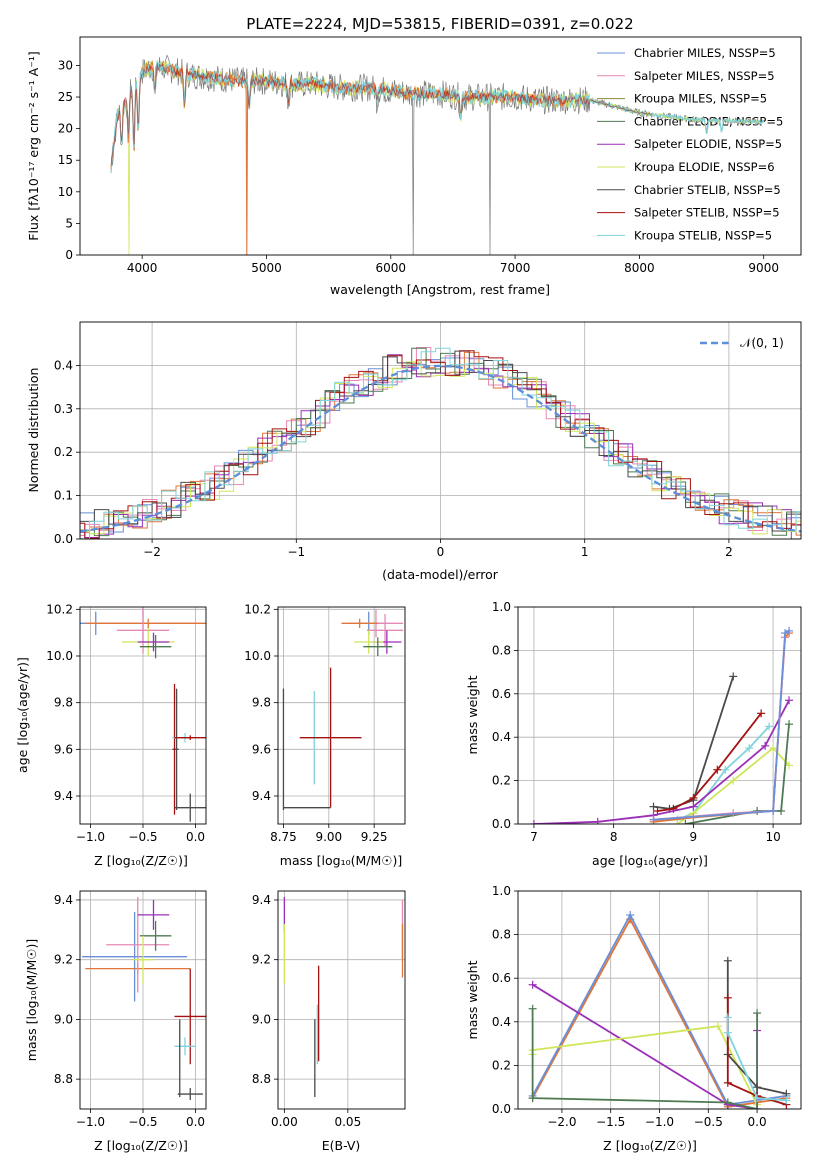  Describe the element at coordinates (296, 552) in the screenshot. I see `x-tick-label: −1` at that location.